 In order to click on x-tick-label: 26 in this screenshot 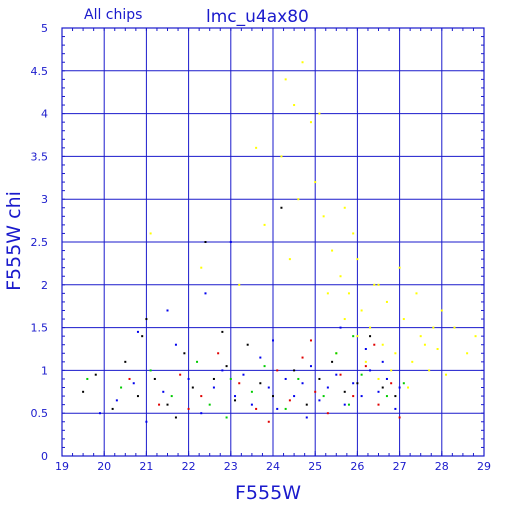, I will do `click(357, 466)`.